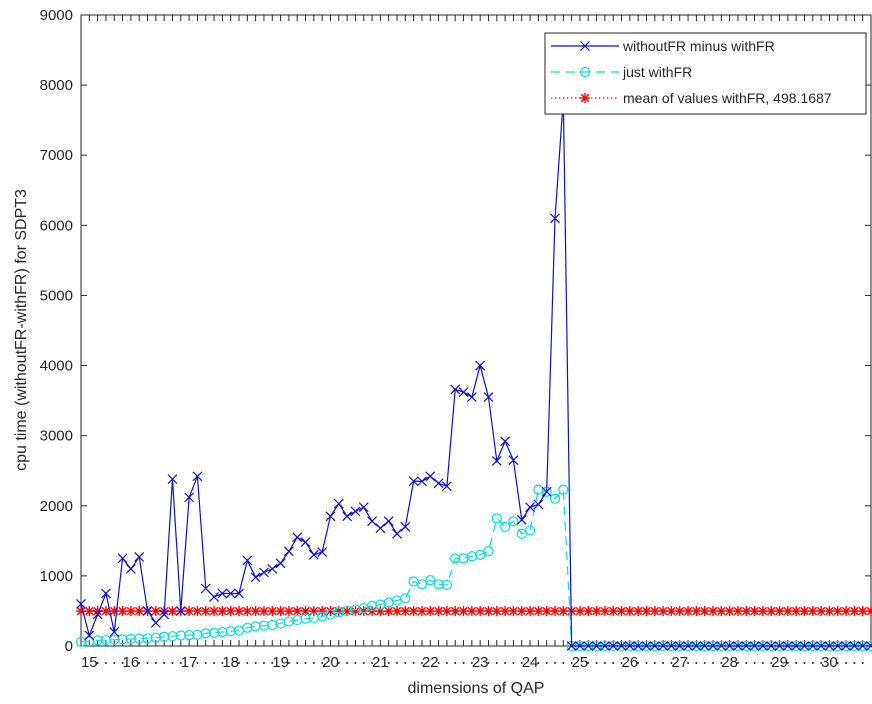 This screenshot has width=872, height=704. What do you see at coordinates (56, 225) in the screenshot?
I see `y-tick-label: 6000` at bounding box center [56, 225].